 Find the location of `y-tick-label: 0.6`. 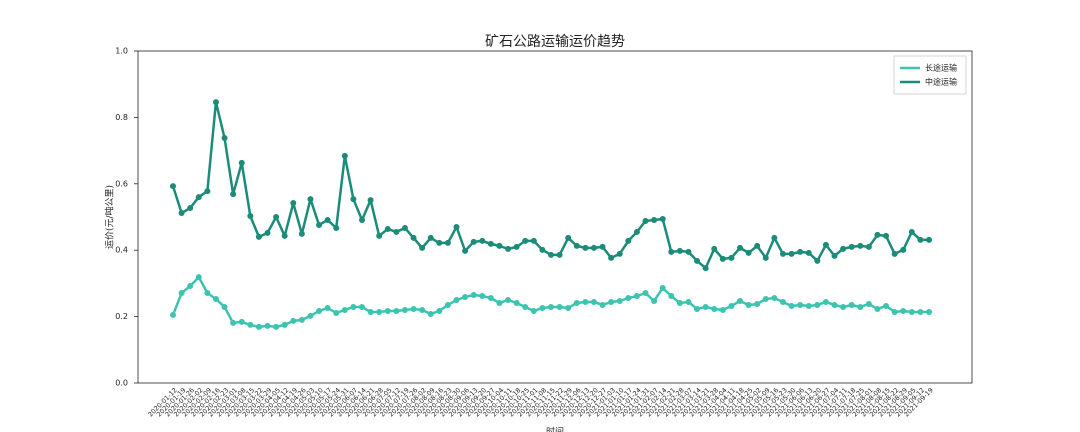

y-tick-label: 0.6 is located at coordinates (121, 183).